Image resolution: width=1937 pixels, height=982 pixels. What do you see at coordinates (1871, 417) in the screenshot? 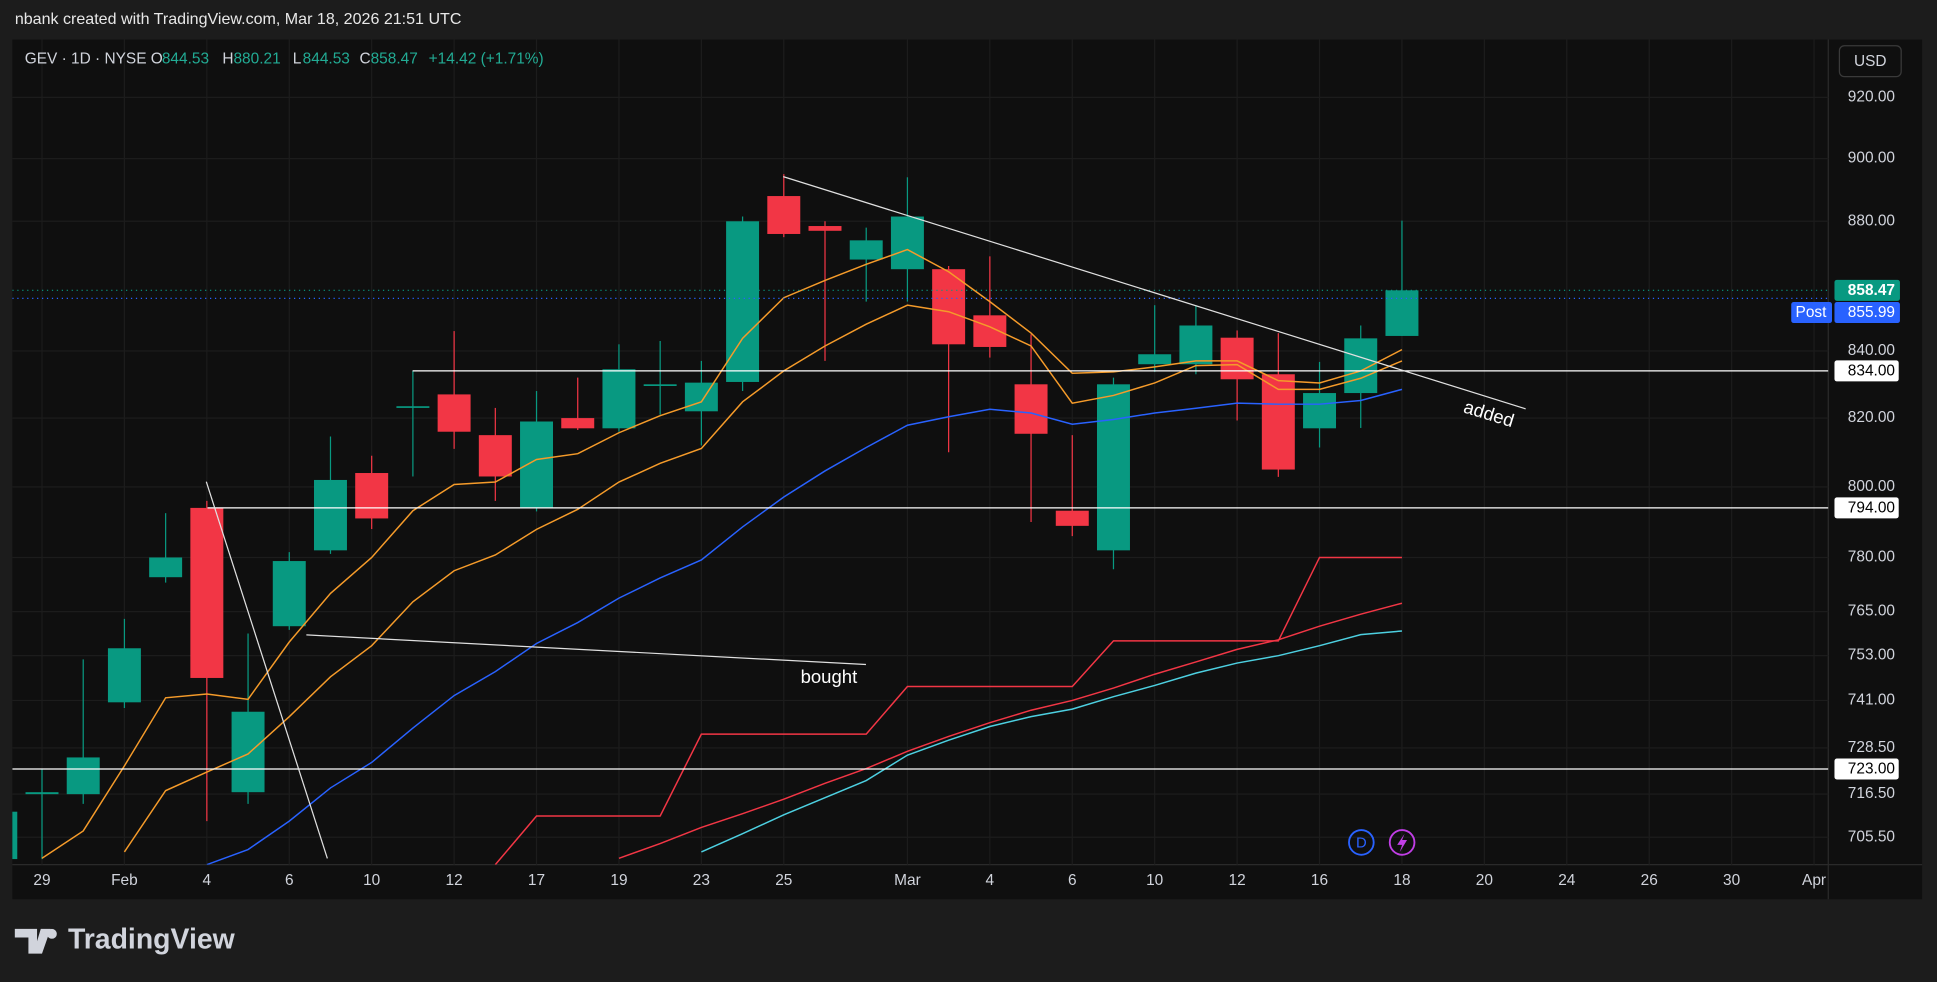
I see `y-tick-label: 820.00` at bounding box center [1871, 417].